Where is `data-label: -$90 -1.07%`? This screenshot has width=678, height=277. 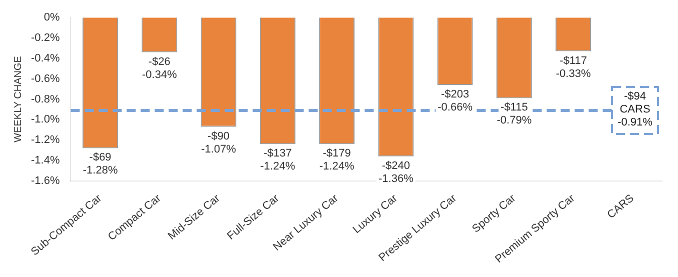 data-label: -$90 -1.07% is located at coordinates (218, 143).